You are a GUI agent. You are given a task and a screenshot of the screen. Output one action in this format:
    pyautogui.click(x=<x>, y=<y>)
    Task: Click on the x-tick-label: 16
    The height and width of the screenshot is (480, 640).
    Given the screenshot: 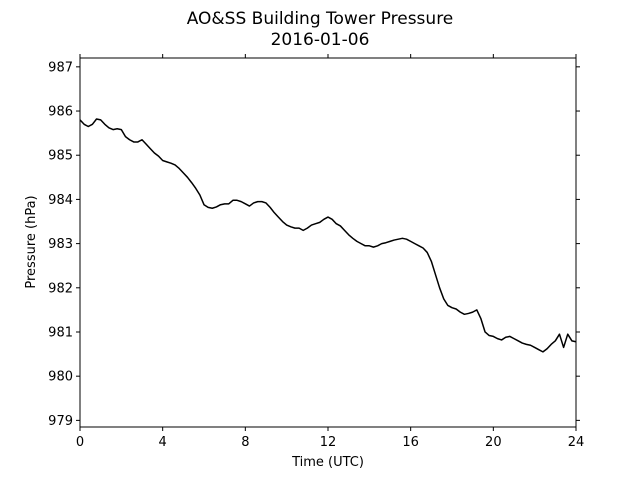 What is the action you would take?
    pyautogui.click(x=410, y=442)
    